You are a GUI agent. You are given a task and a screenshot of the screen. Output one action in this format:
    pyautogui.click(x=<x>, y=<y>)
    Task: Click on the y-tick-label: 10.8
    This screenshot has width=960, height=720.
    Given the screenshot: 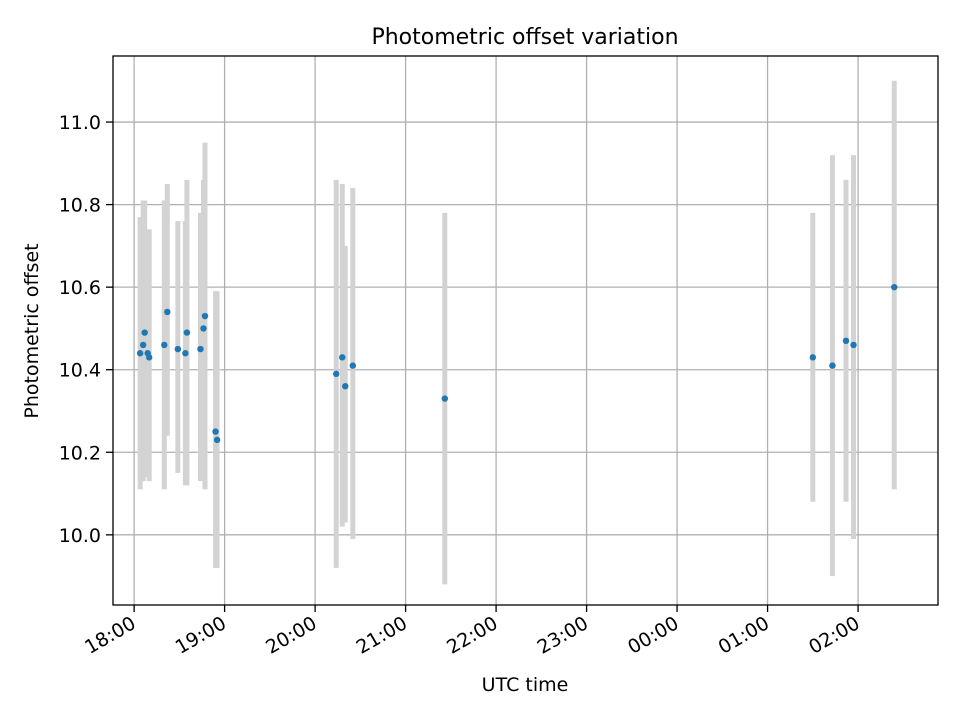 What is the action you would take?
    pyautogui.click(x=80, y=206)
    